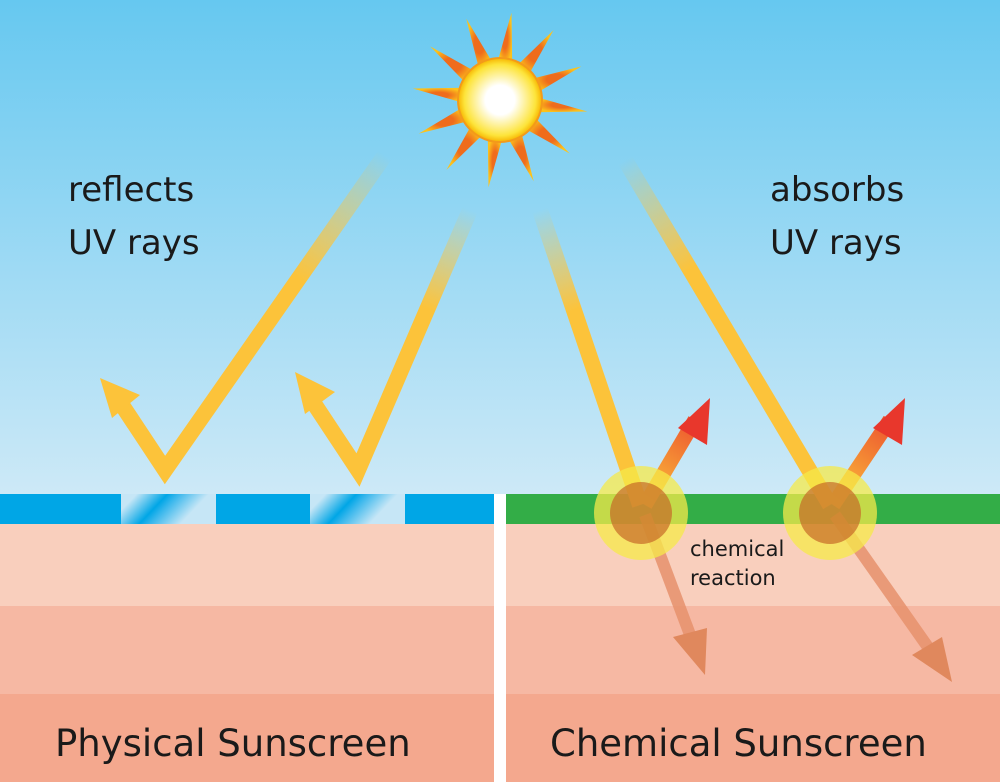 This screenshot has height=782, width=1000. Describe the element at coordinates (134, 242) in the screenshot. I see `reflects-caption-line2: UV rays` at that location.